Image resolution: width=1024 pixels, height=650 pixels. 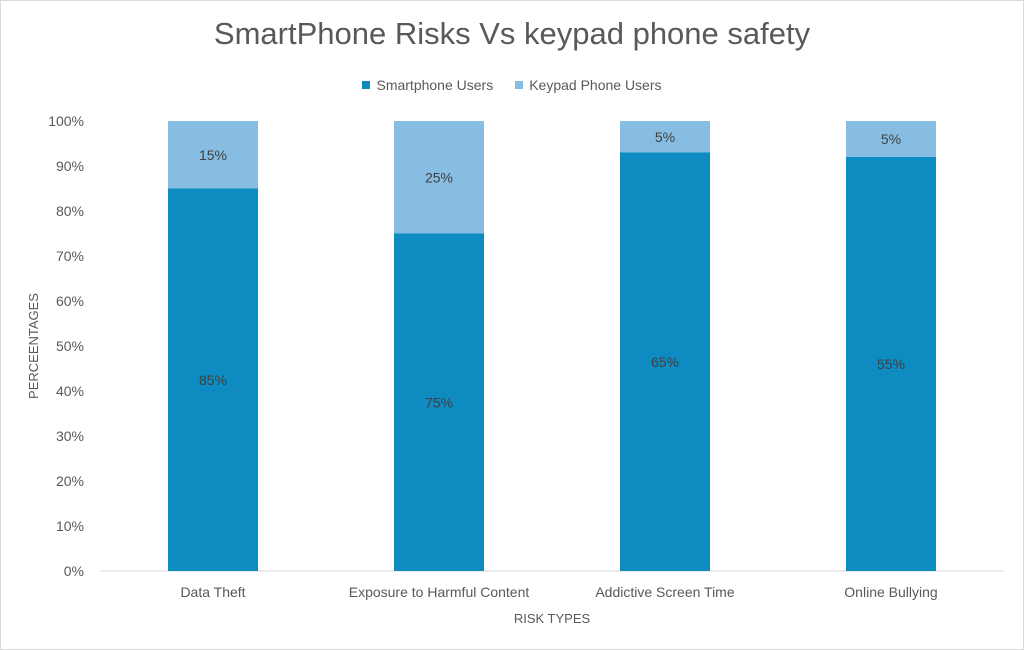 What do you see at coordinates (33, 346) in the screenshot?
I see `y-axis-title: PERCEENTAGES` at bounding box center [33, 346].